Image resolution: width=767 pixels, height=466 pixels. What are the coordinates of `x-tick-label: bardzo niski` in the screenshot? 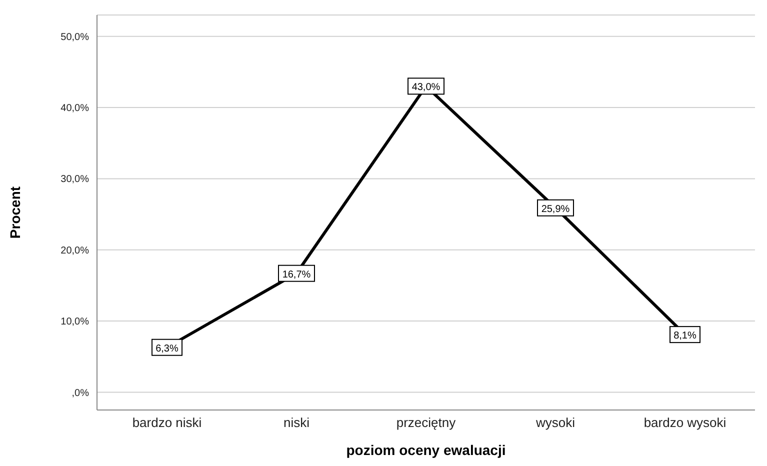 It's located at (167, 422).